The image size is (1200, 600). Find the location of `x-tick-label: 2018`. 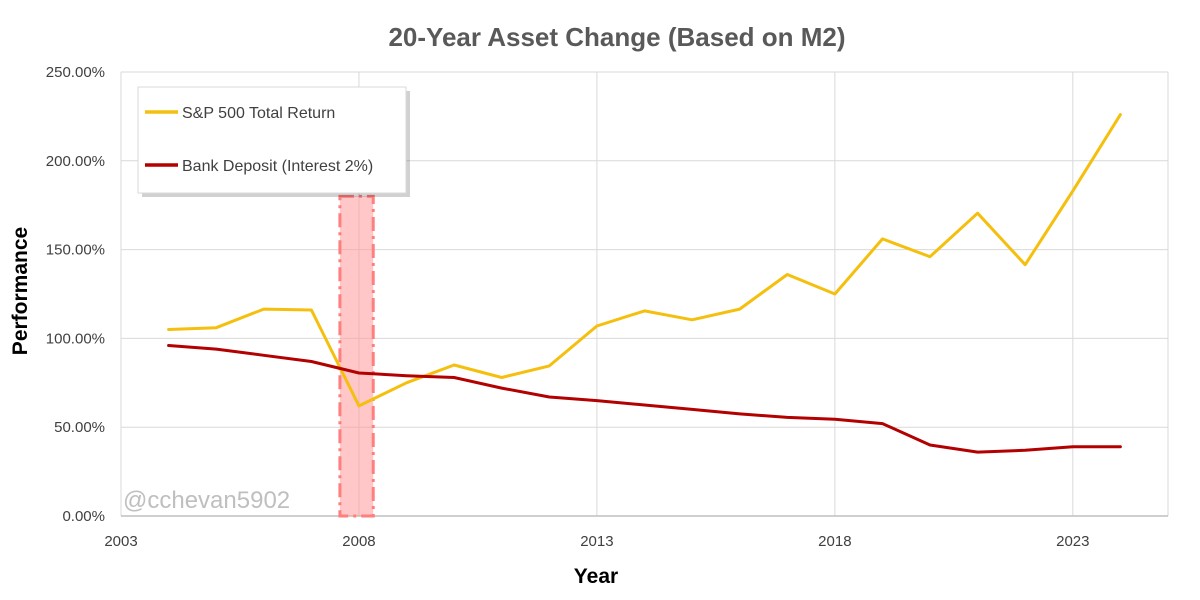

x-tick-label: 2018 is located at coordinates (834, 541).